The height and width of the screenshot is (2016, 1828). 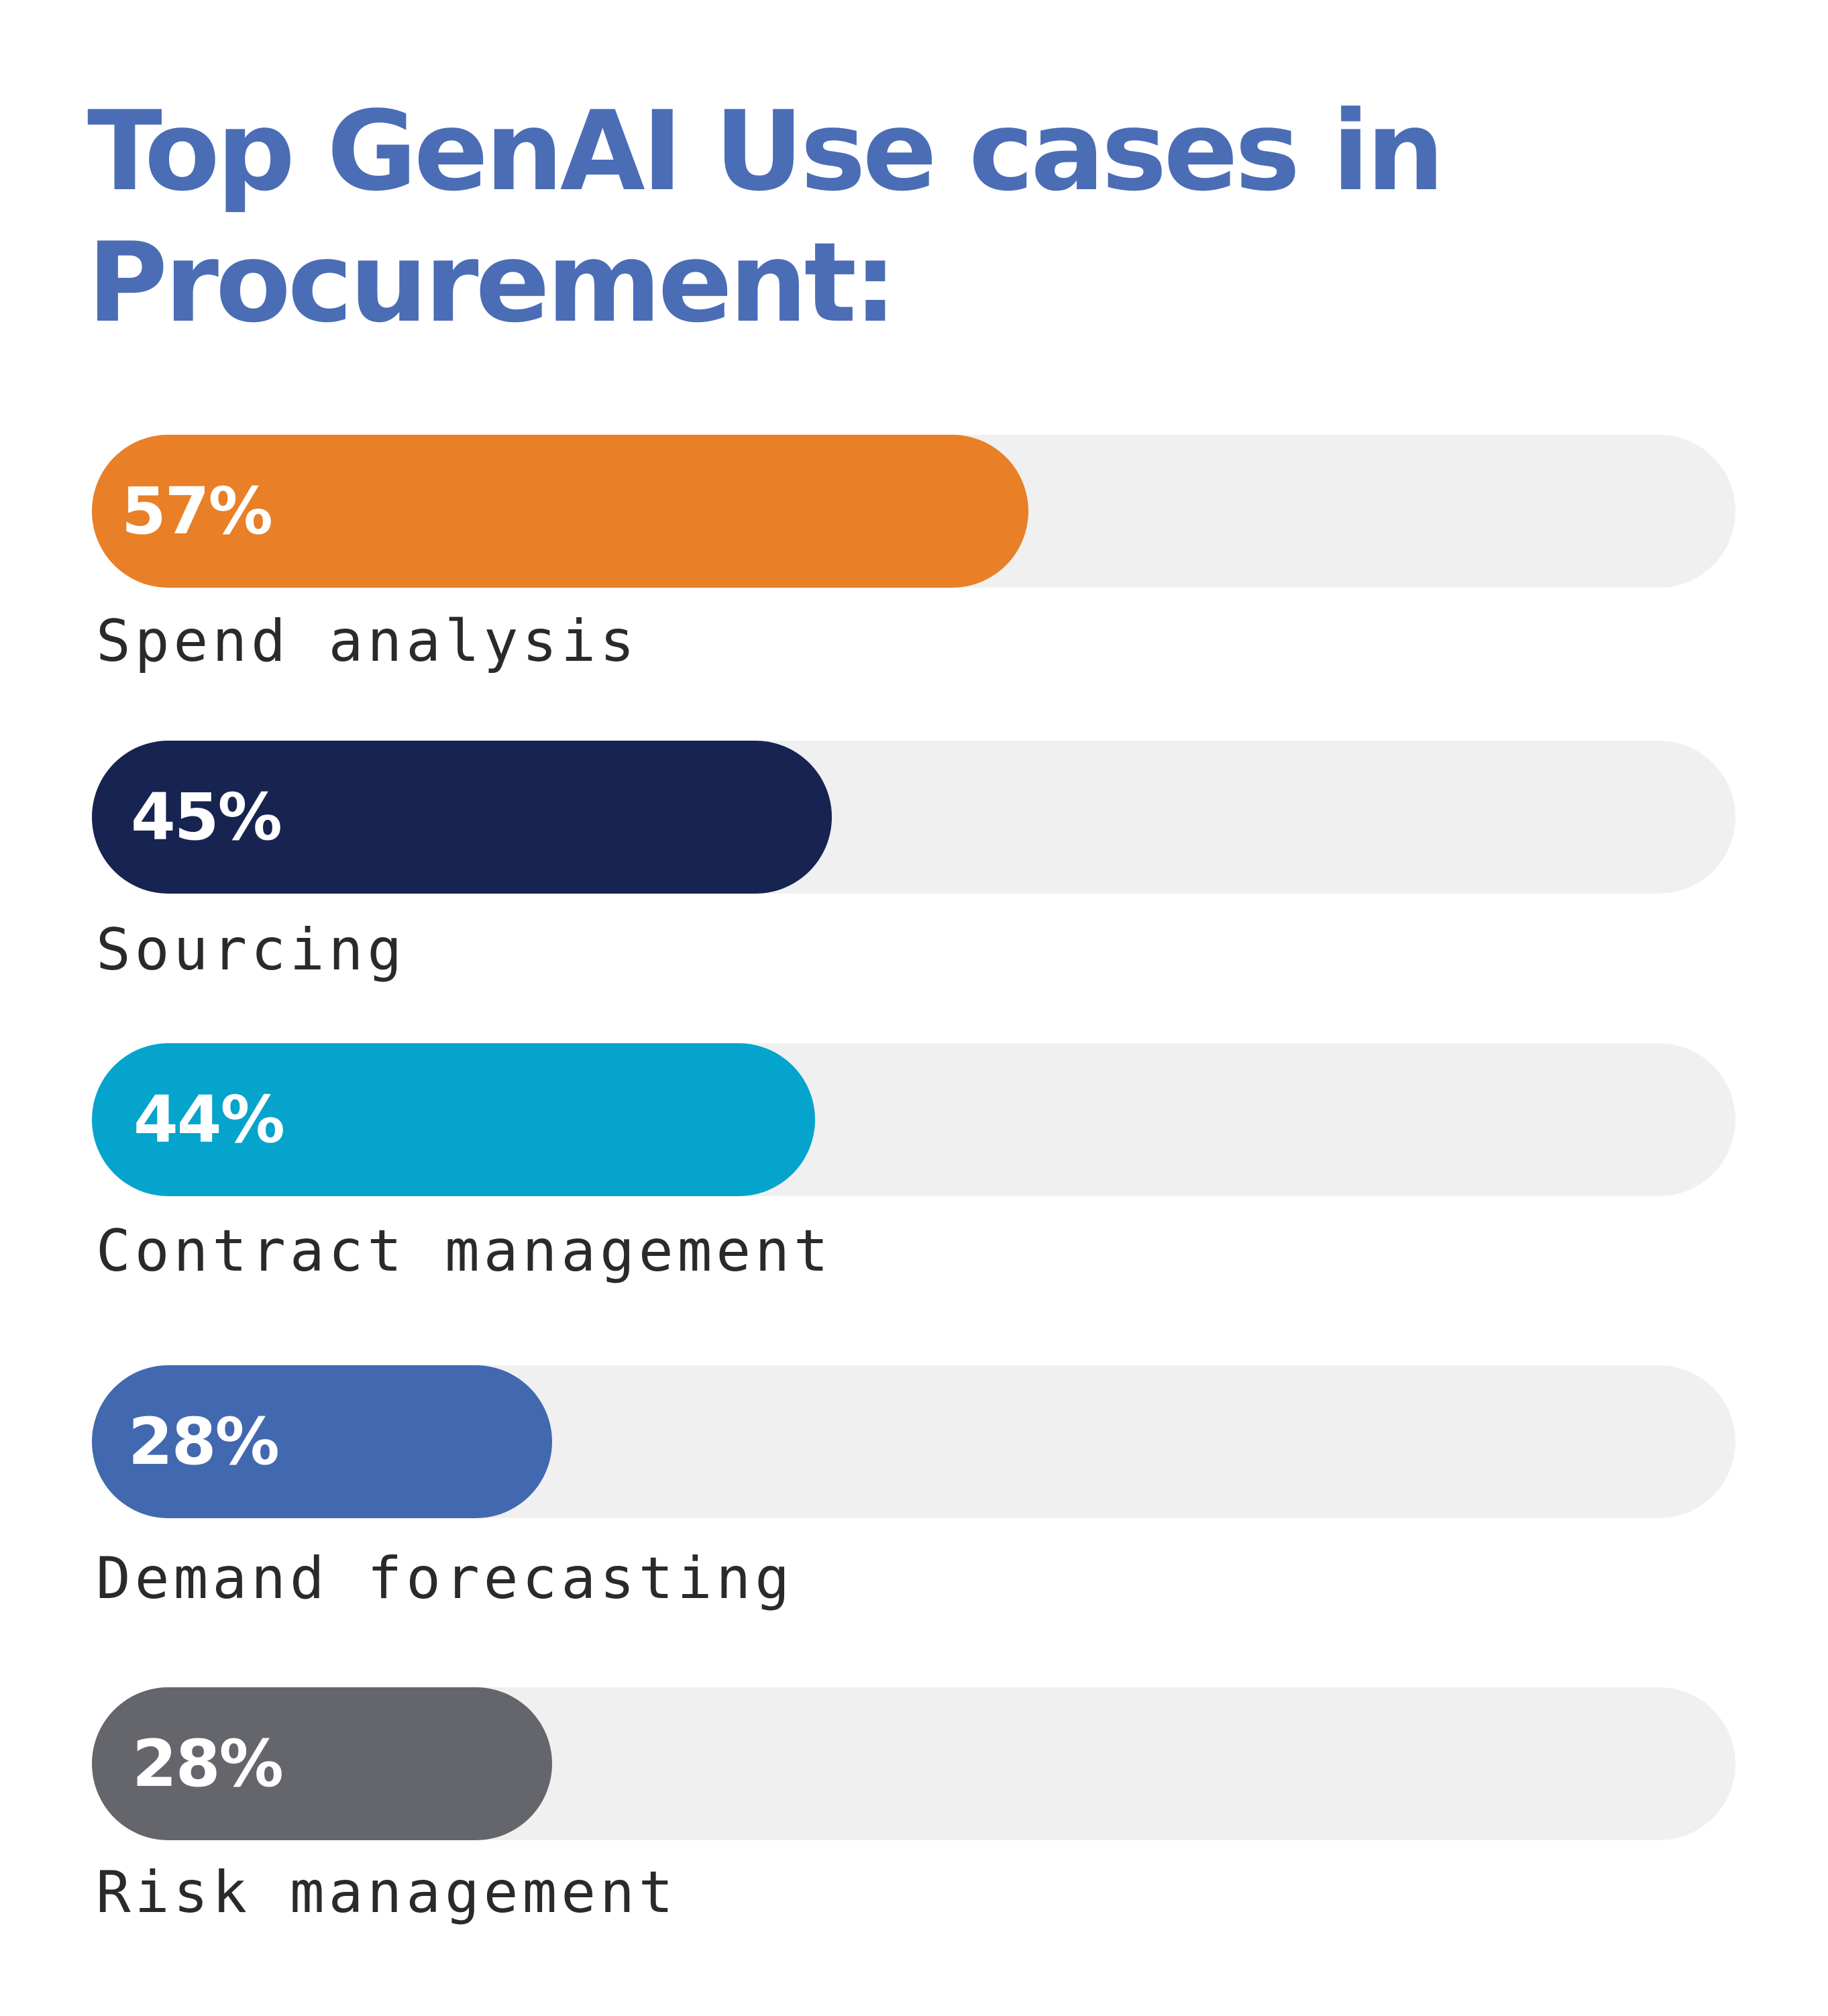 What do you see at coordinates (560, 511) in the screenshot?
I see `bar: 57%` at bounding box center [560, 511].